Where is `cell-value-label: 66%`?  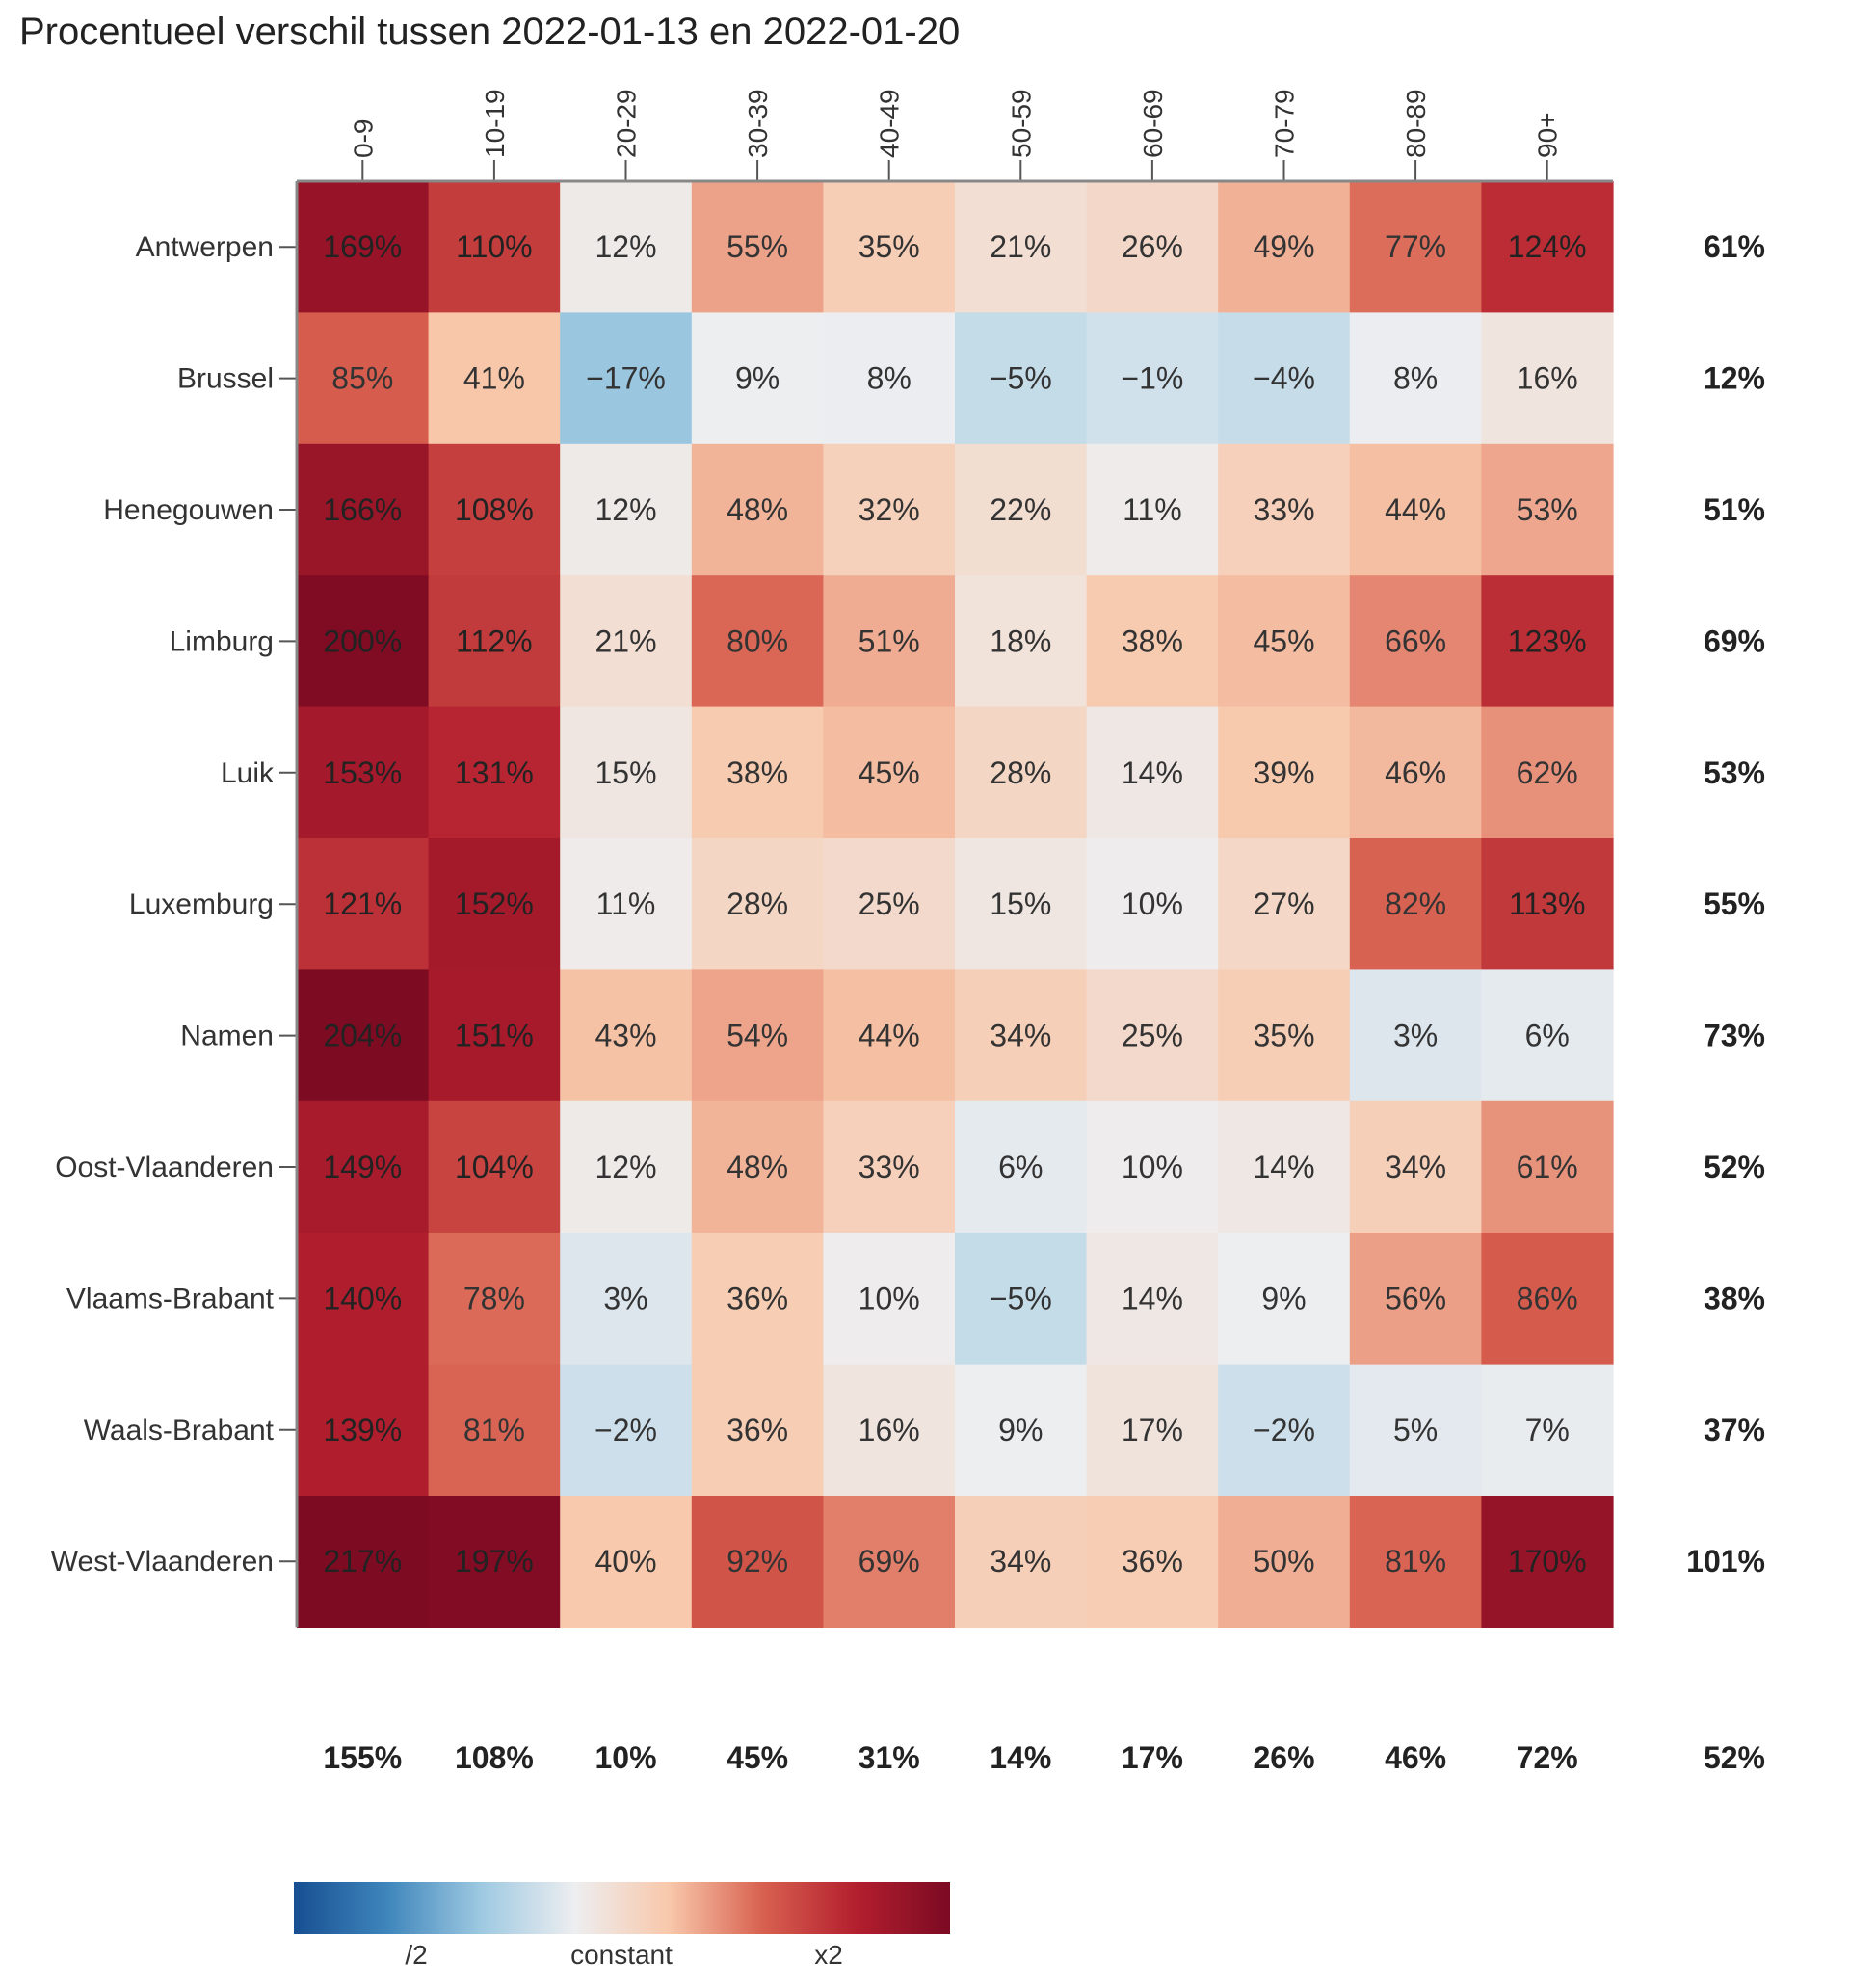
cell-value-label: 66% is located at coordinates (1415, 640).